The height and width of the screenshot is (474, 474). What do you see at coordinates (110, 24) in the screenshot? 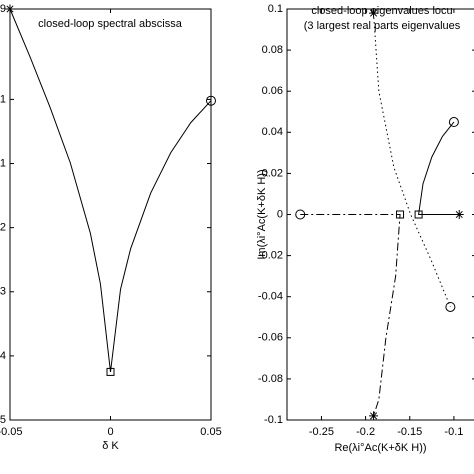
I see `chart-title: closed-loop spectral abscissa` at bounding box center [110, 24].